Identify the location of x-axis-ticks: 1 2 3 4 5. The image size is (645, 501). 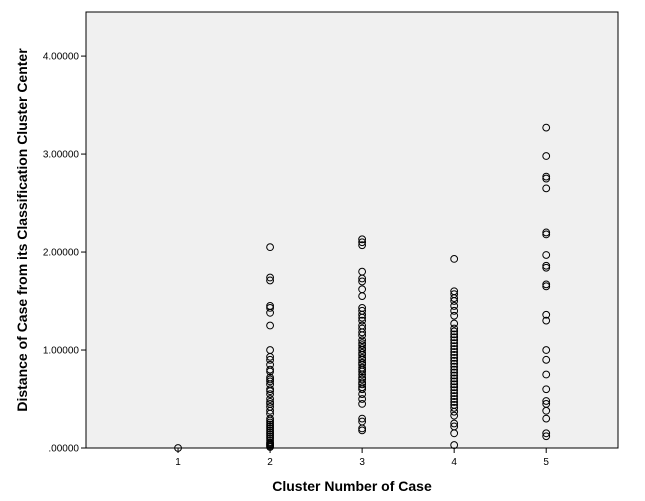
(362, 458).